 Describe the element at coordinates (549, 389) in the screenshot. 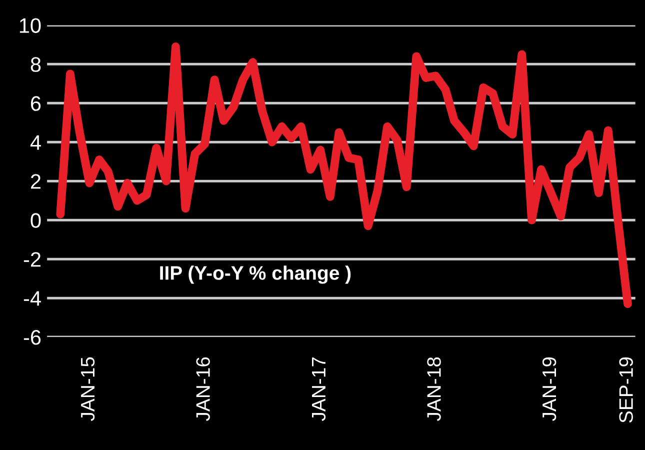

I see `x-tick-label: JAN-19` at that location.